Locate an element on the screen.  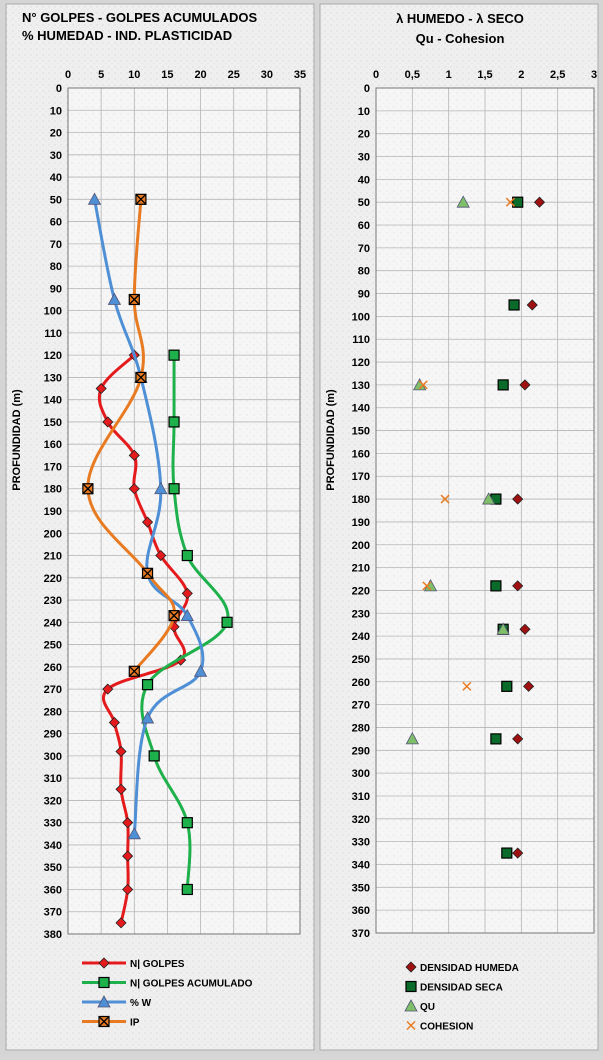
right-y-tick-label: 290 is located at coordinates (361, 751).